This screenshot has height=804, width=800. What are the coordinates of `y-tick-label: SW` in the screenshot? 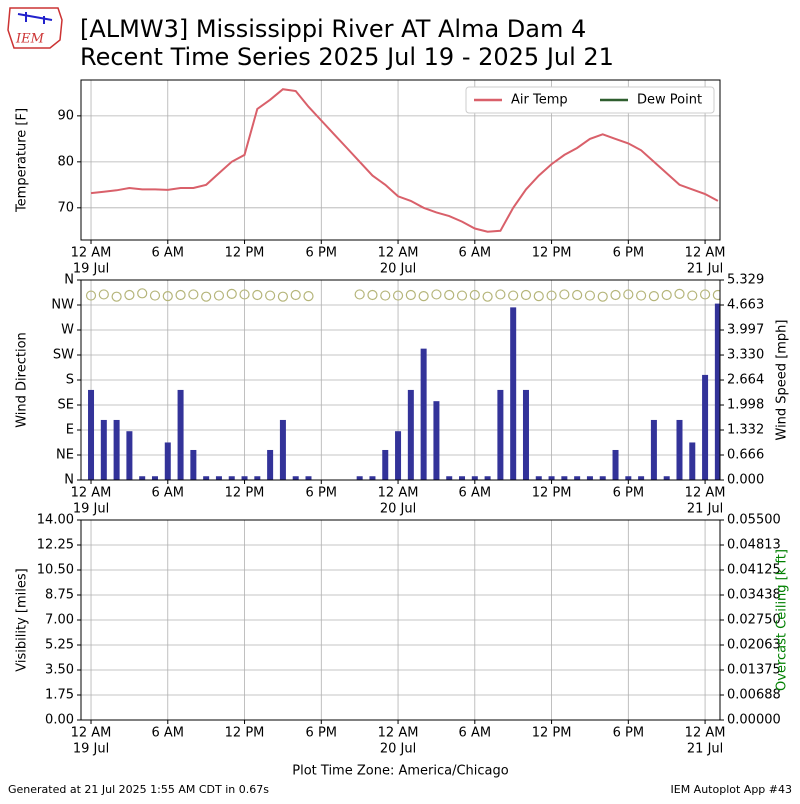 It's located at (63, 355).